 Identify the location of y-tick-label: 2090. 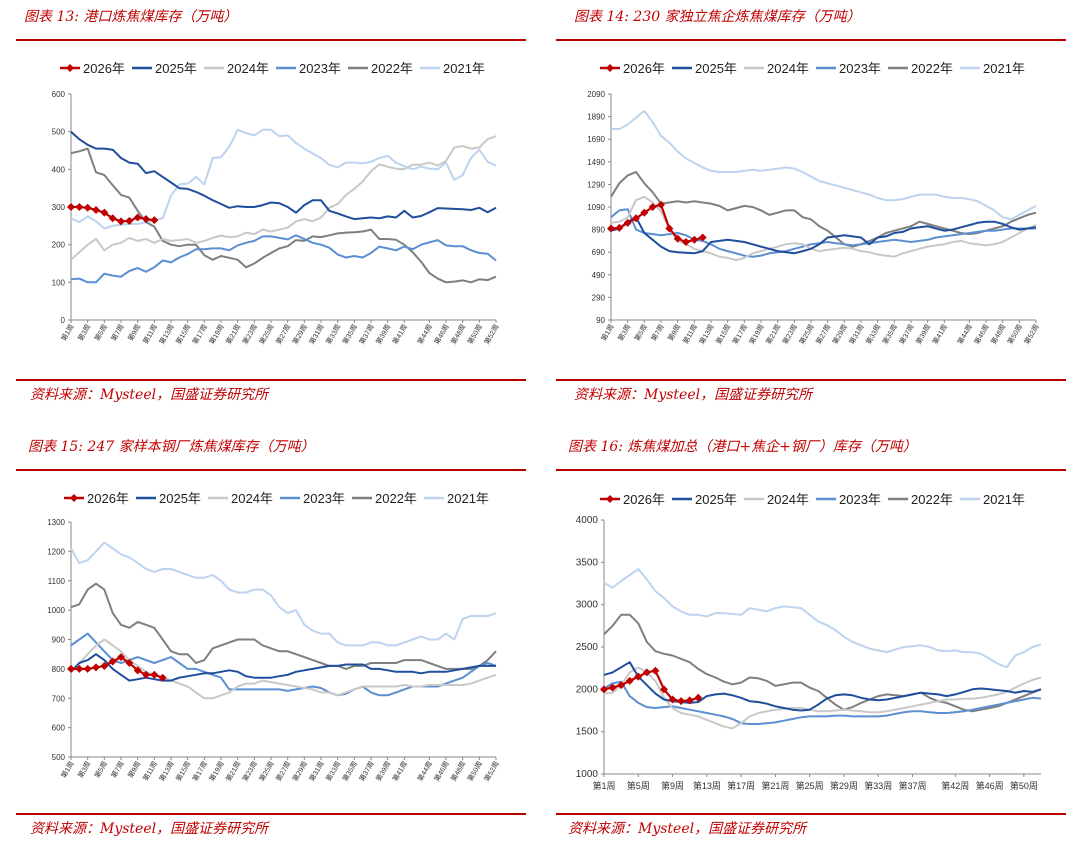
(596, 94).